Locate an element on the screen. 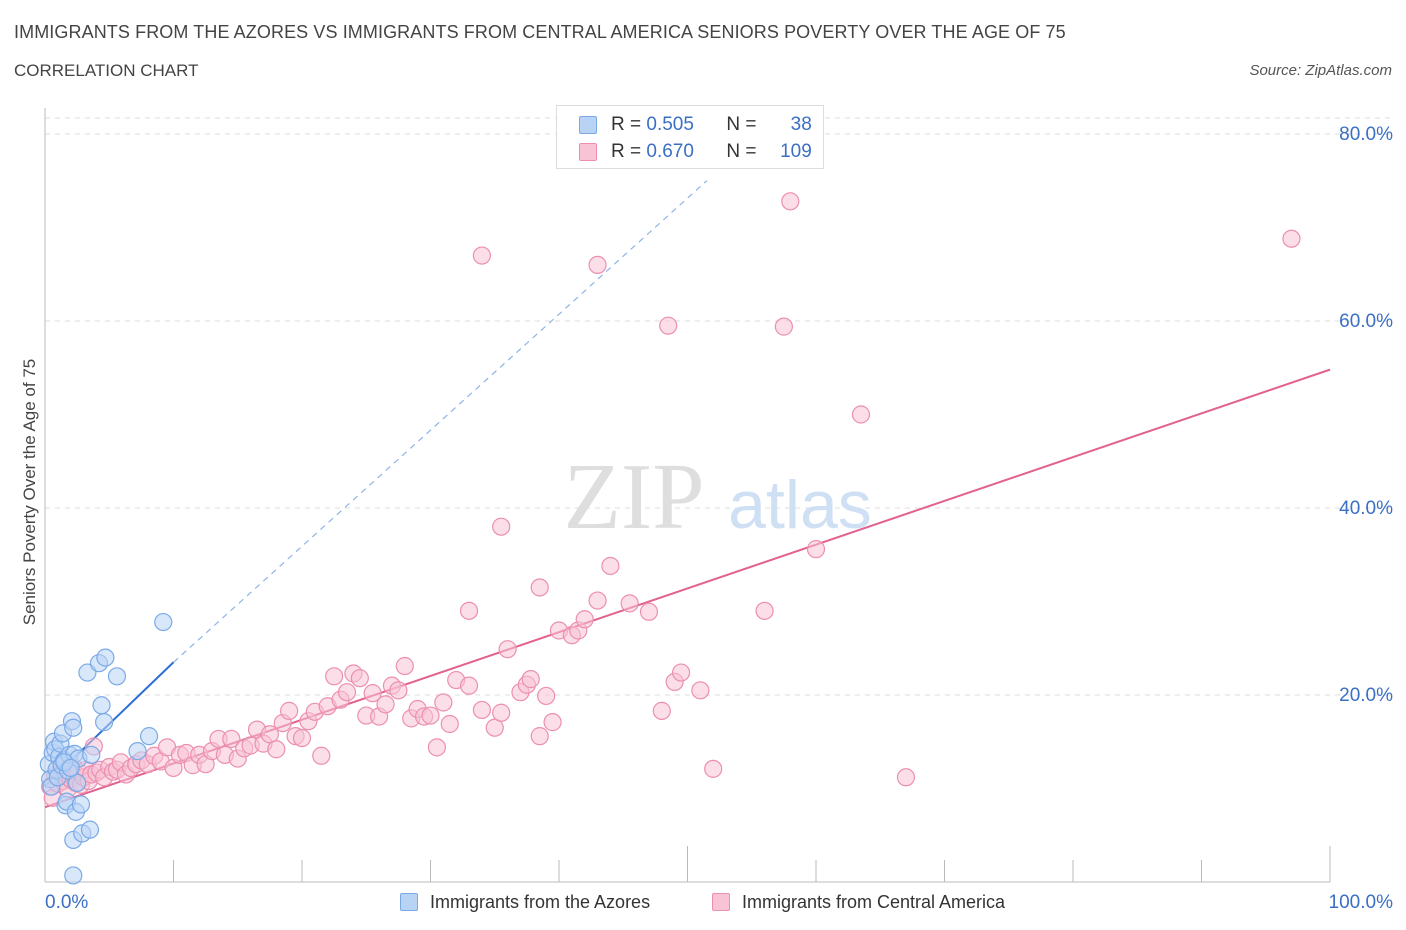 Image resolution: width=1406 pixels, height=930 pixels. central-america-r-value: 0.670 is located at coordinates (670, 151).